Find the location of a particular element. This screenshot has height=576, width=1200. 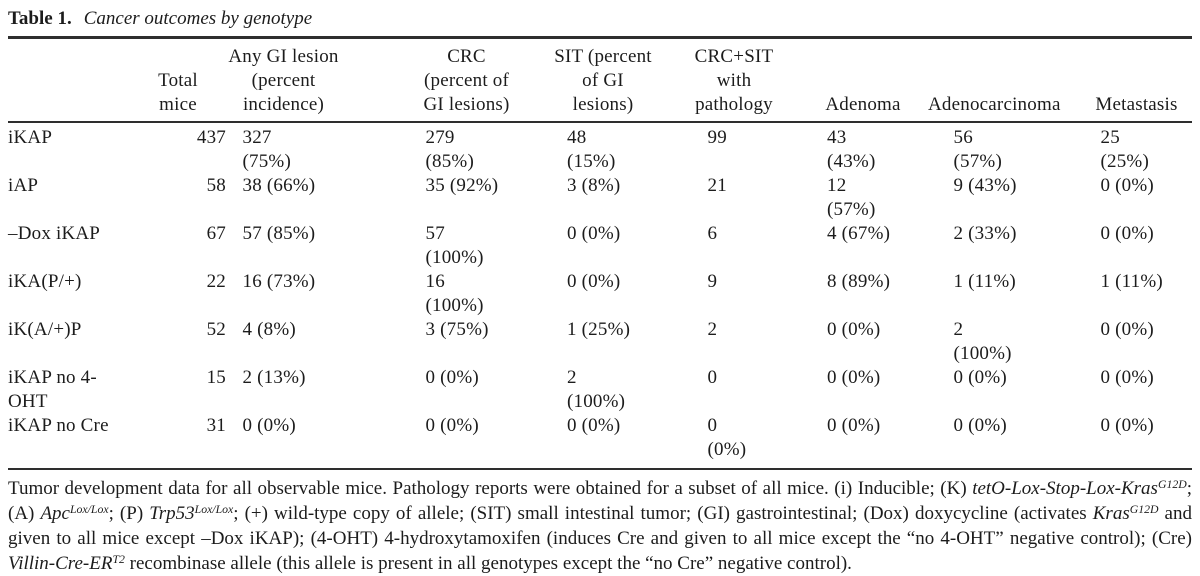

table-cell: 437 is located at coordinates (211, 137).